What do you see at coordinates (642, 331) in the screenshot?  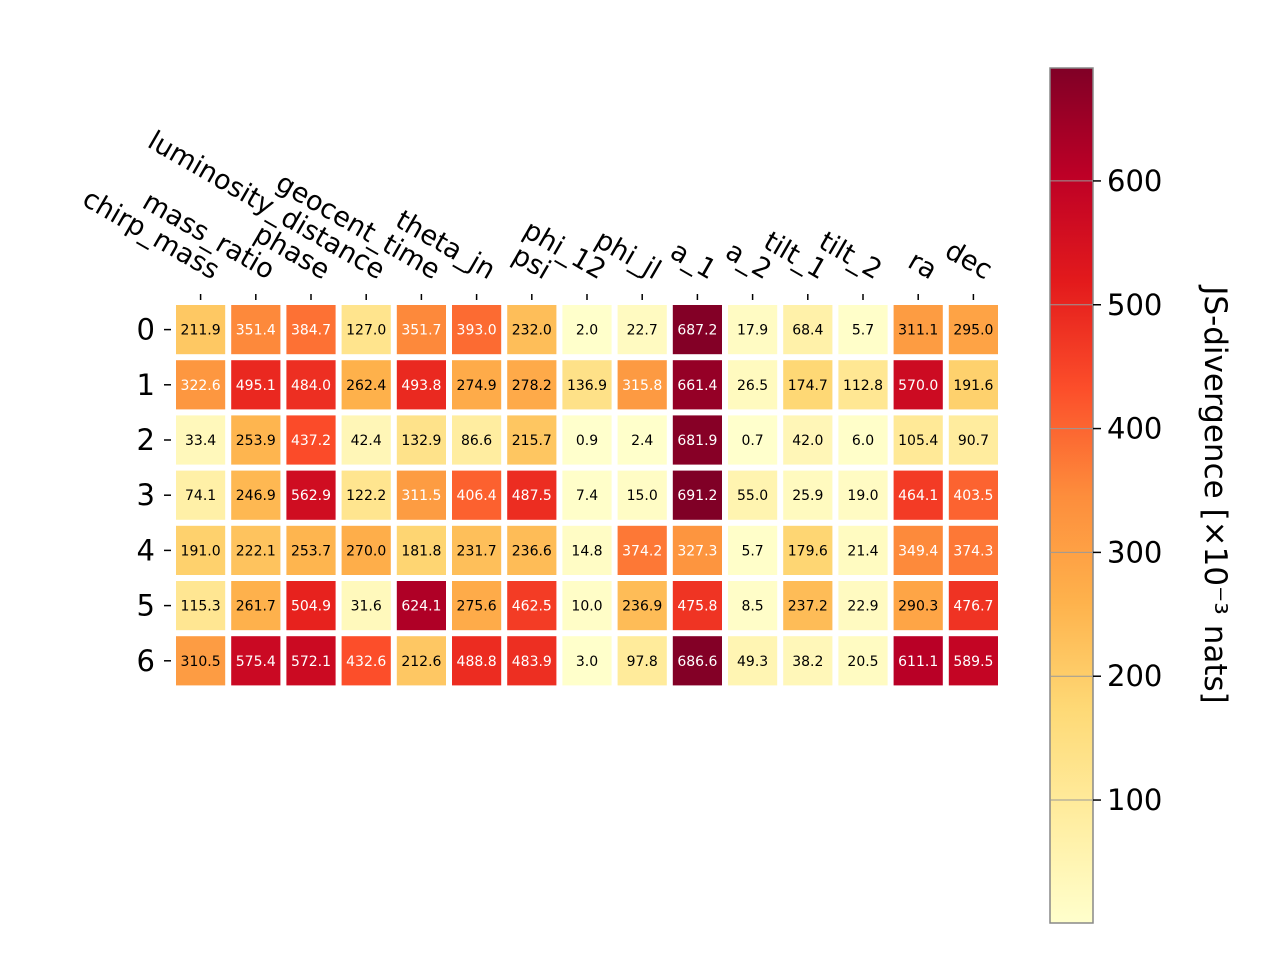 I see `cell-value-label: 22.7` at bounding box center [642, 331].